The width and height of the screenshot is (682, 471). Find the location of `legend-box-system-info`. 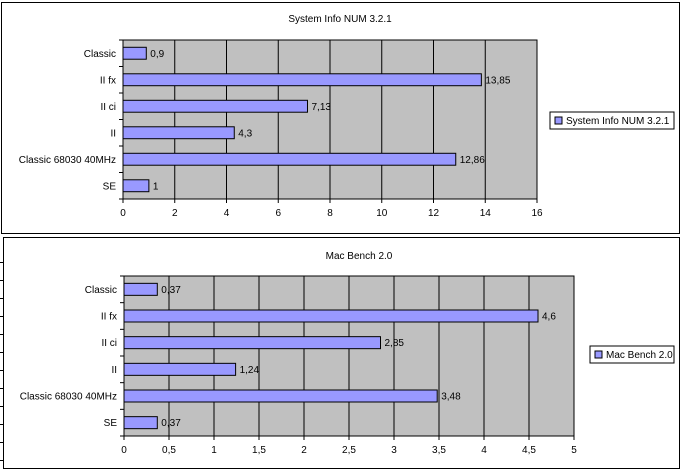

legend-box-system-info is located at coordinates (612, 120).